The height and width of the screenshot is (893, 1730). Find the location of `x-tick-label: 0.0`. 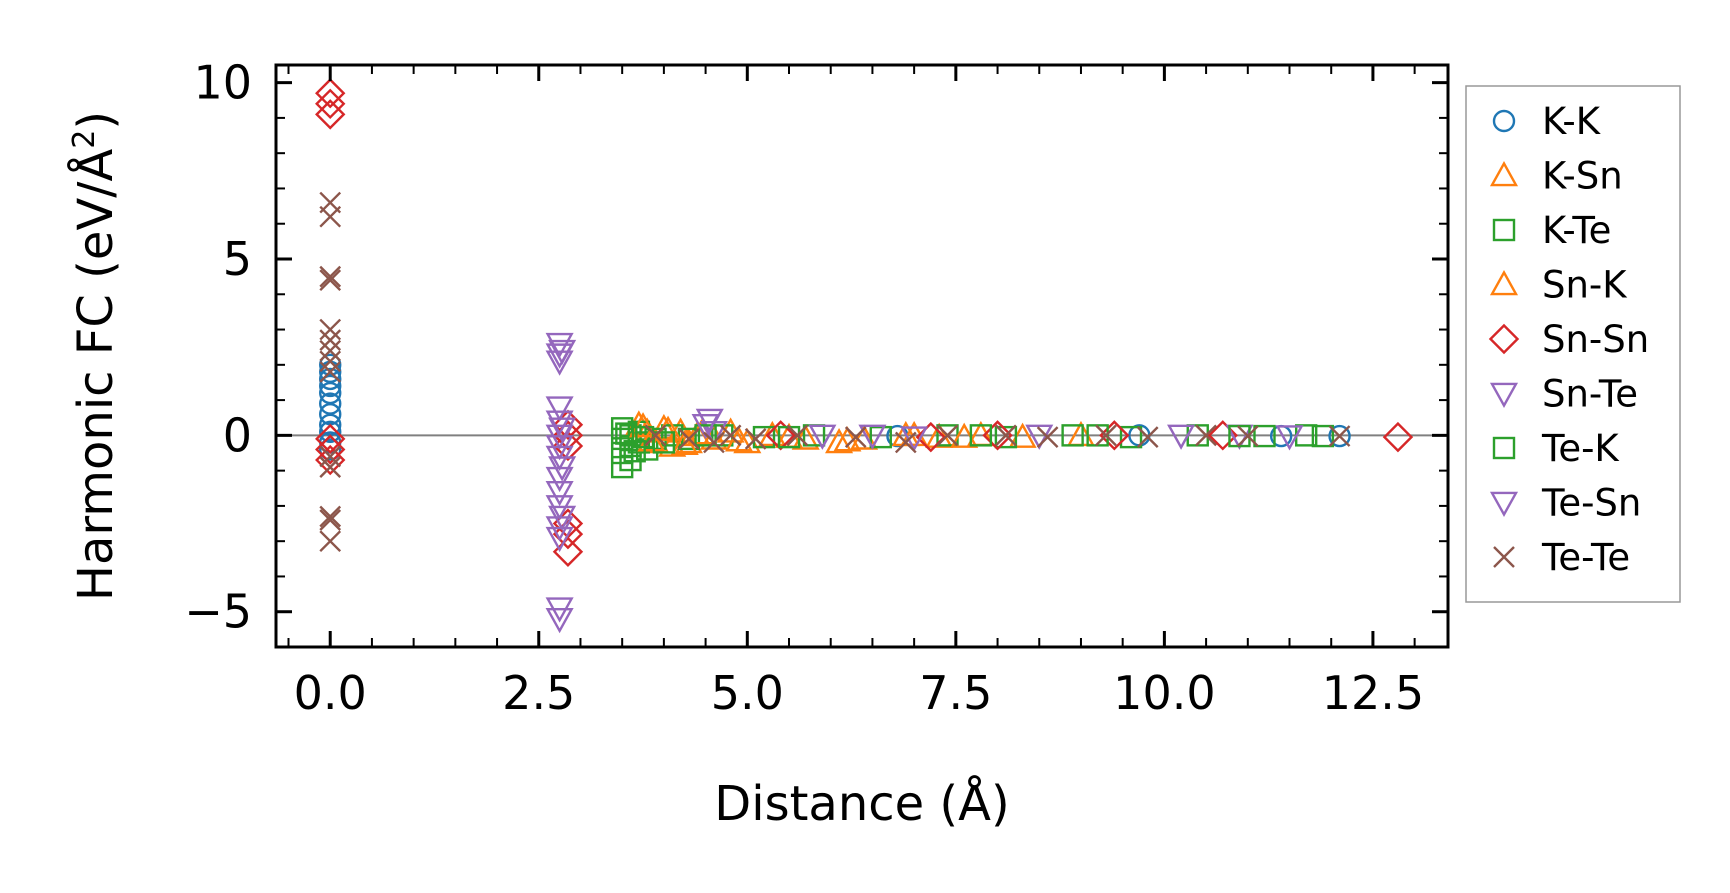

x-tick-label: 0.0 is located at coordinates (330, 693).